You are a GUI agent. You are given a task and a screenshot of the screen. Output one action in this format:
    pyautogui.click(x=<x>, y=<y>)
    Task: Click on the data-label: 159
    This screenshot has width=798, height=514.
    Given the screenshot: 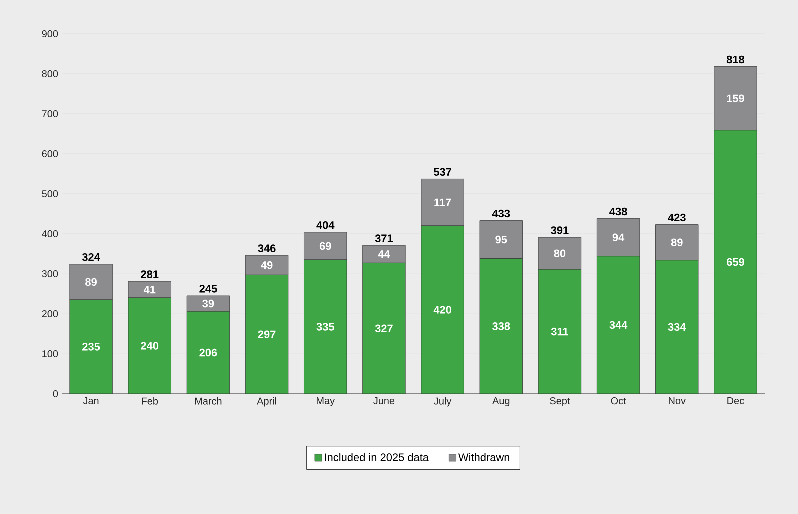 What is the action you would take?
    pyautogui.click(x=735, y=98)
    